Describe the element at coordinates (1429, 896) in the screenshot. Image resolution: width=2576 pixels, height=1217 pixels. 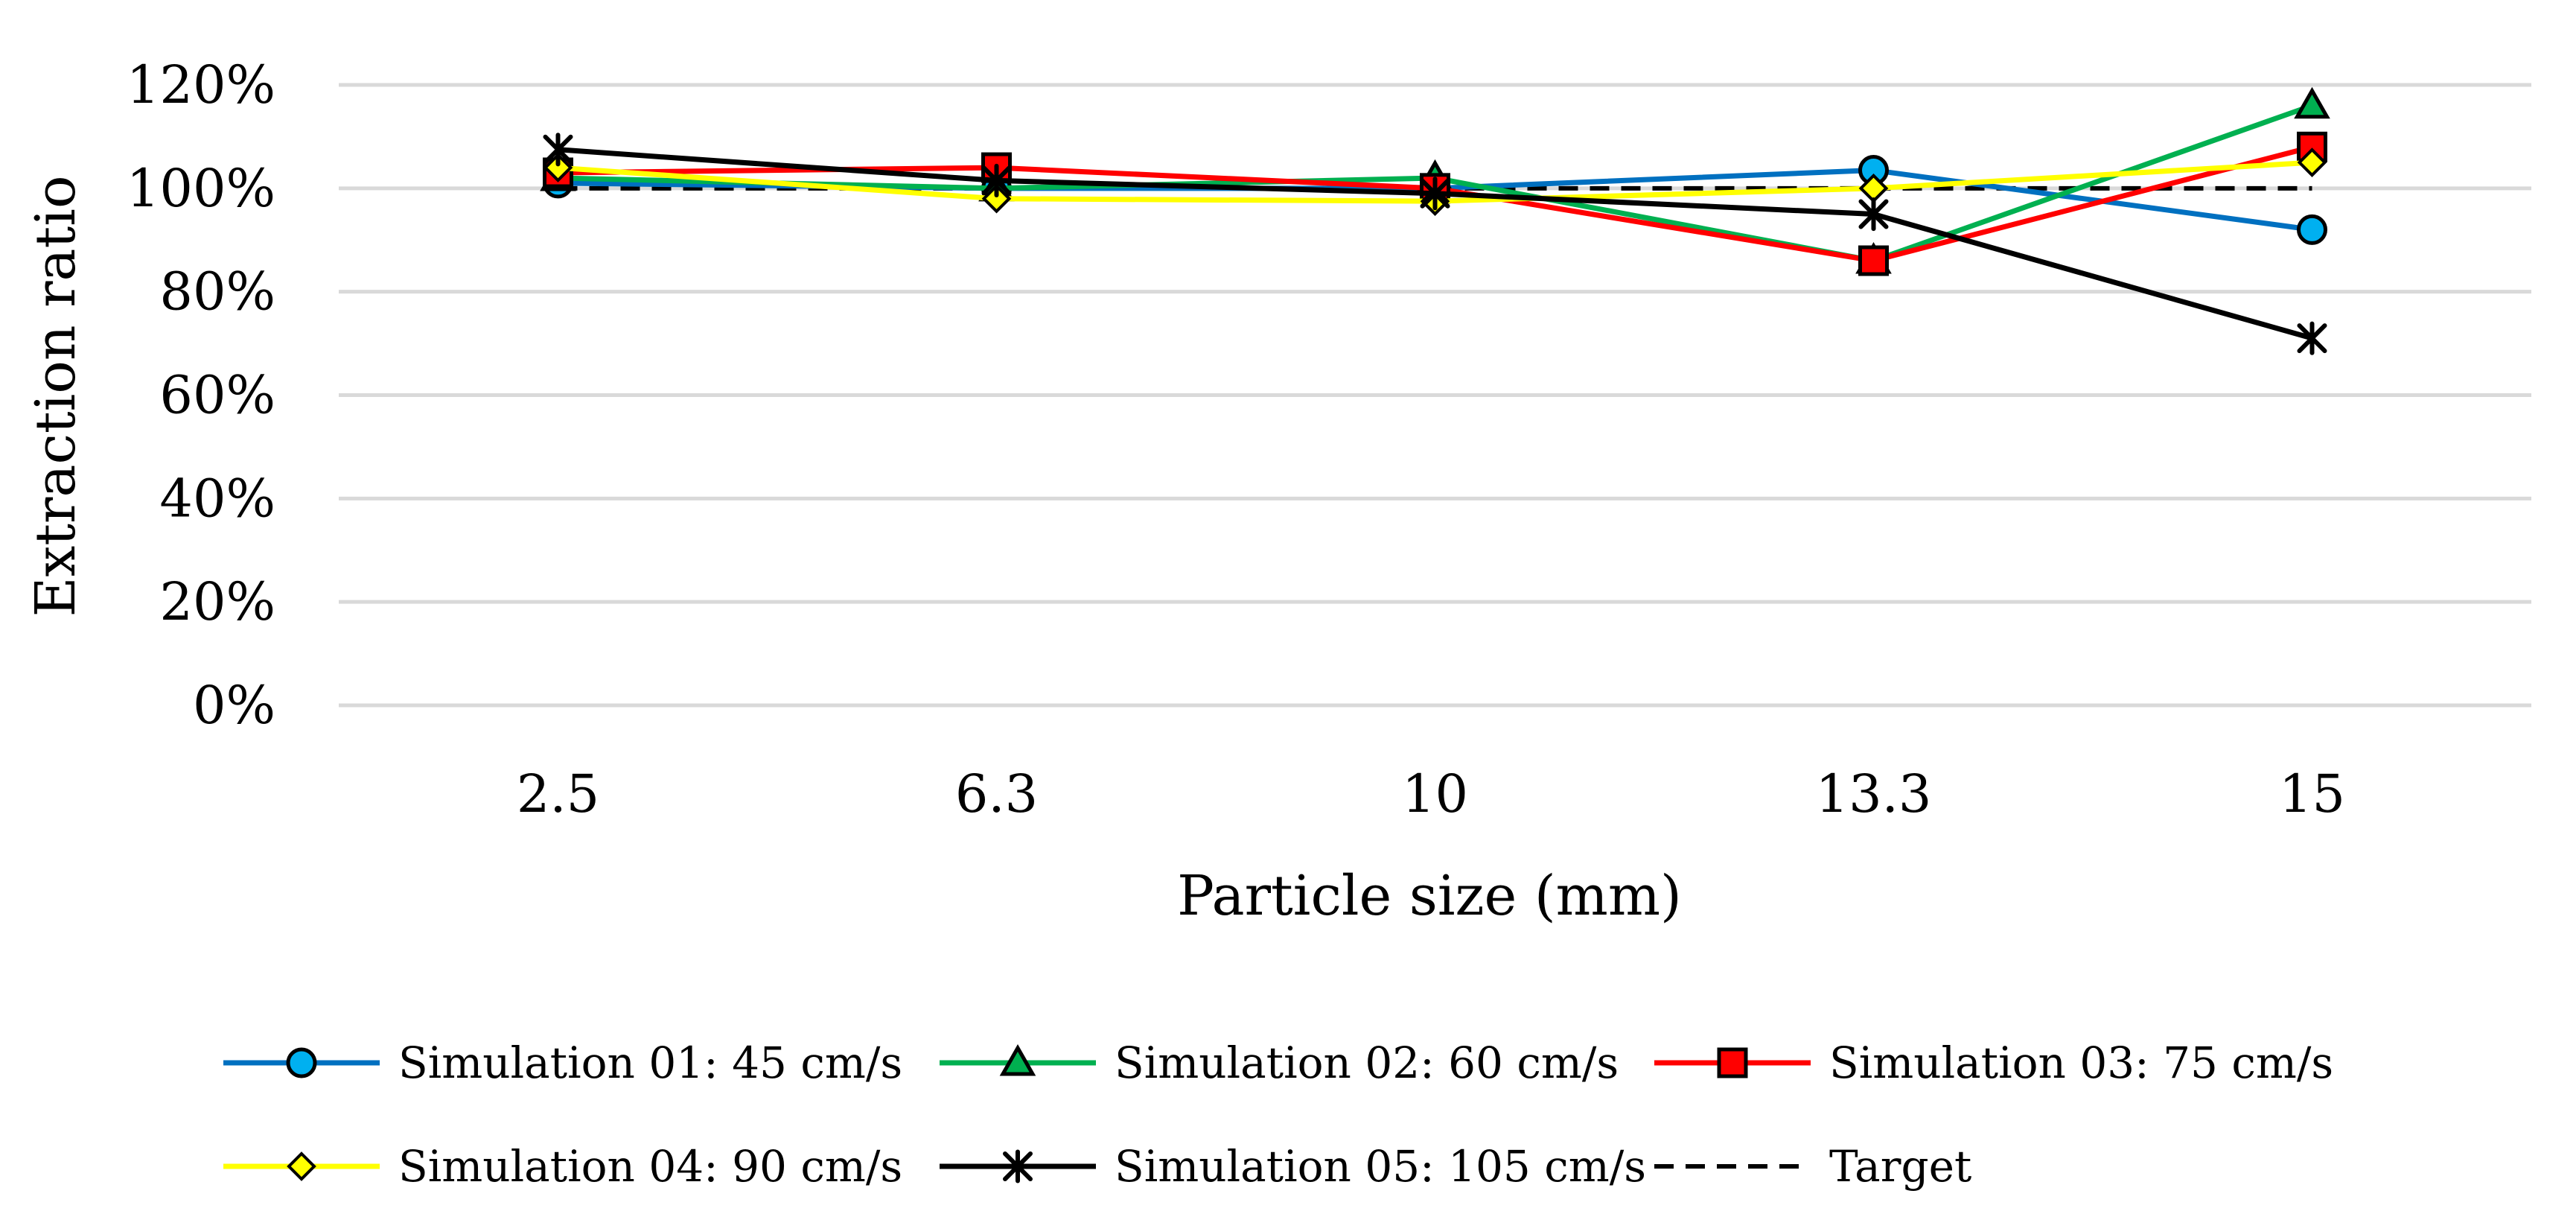
I see `x-axis-title: Particle size (mm)` at that location.